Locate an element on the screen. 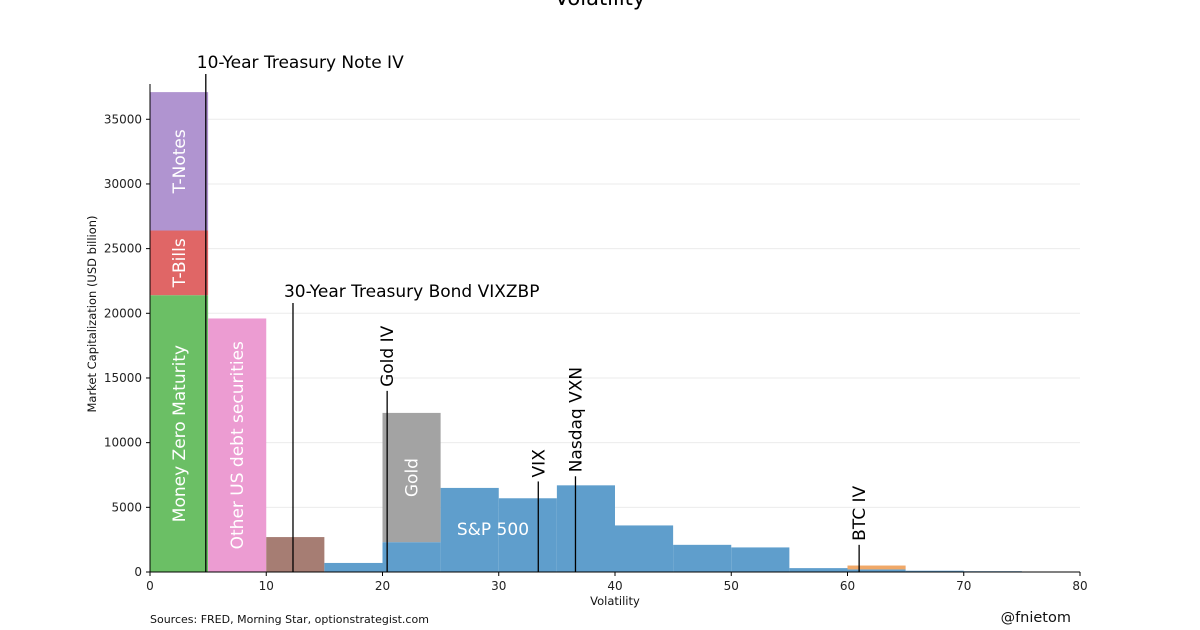 The image size is (1200, 630). y-axis-label: Market Capitalization (USD billion) is located at coordinates (92, 313).